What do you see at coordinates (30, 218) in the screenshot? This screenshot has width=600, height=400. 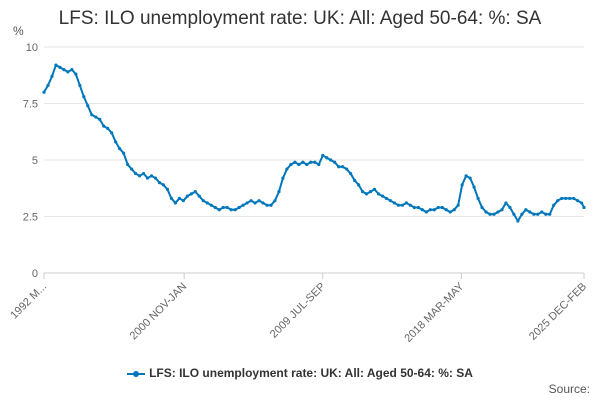 I see `y-tick-label: 2.5` at bounding box center [30, 218].